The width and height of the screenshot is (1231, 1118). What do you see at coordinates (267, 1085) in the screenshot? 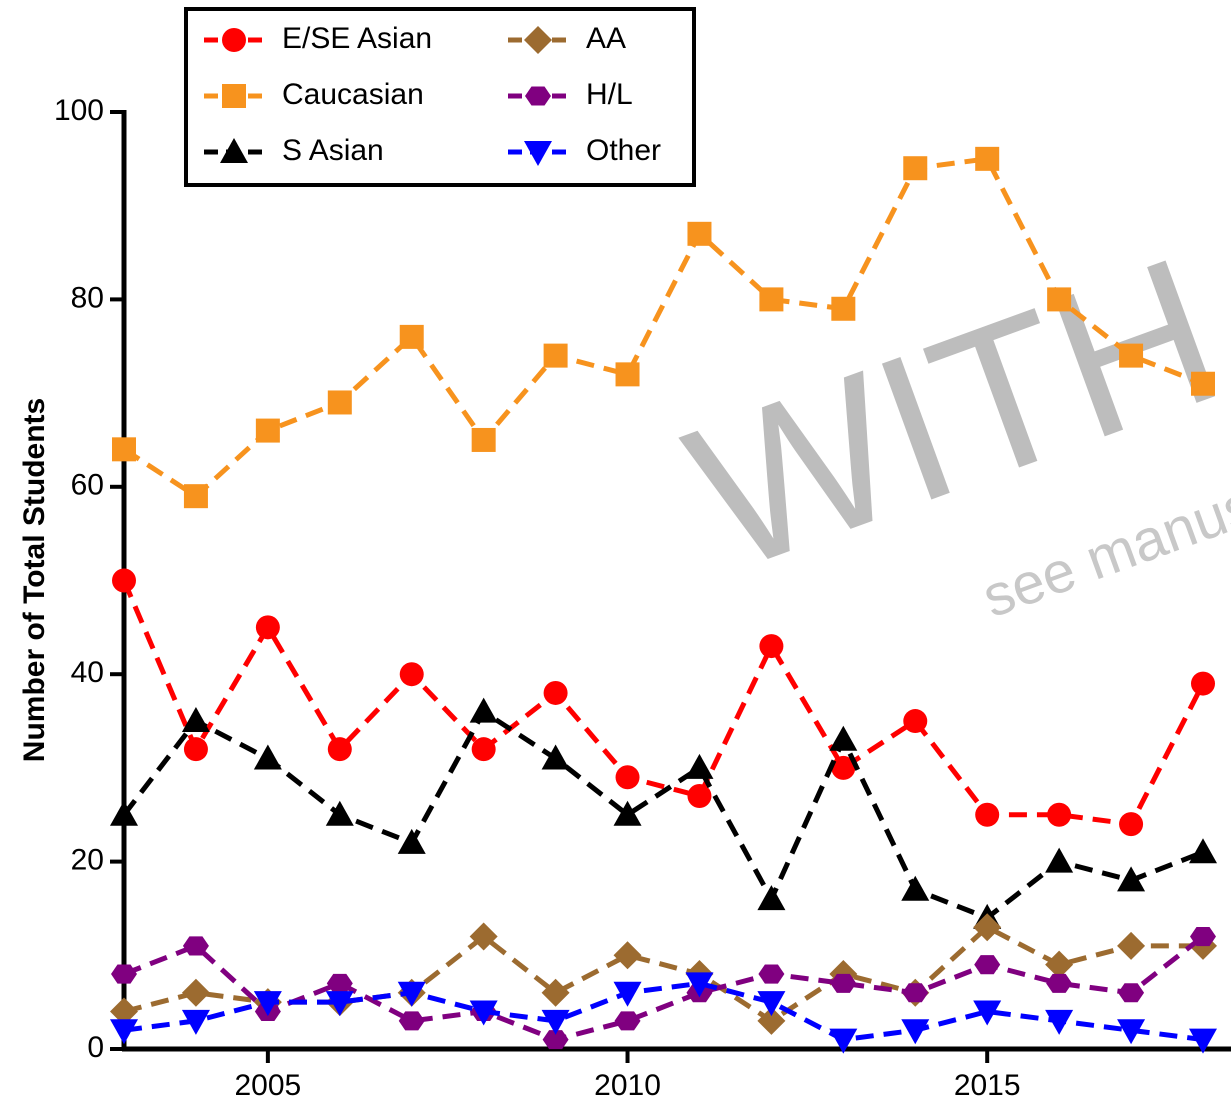
I see `x-tick-label: 2005` at bounding box center [267, 1085].